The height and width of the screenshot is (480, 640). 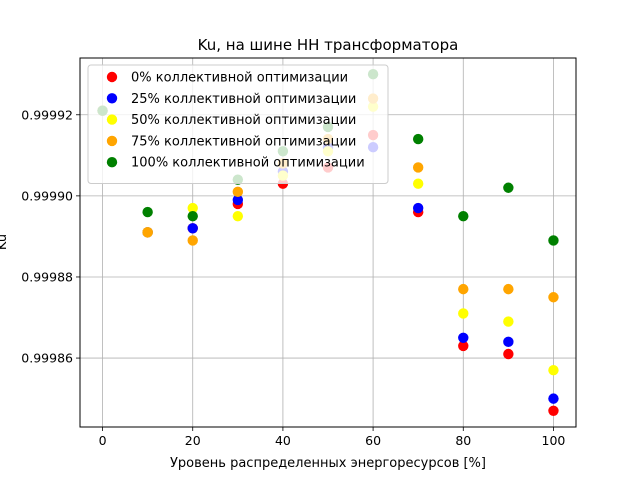 What do you see at coordinates (103, 440) in the screenshot?
I see `x-tick-label: 0` at bounding box center [103, 440].